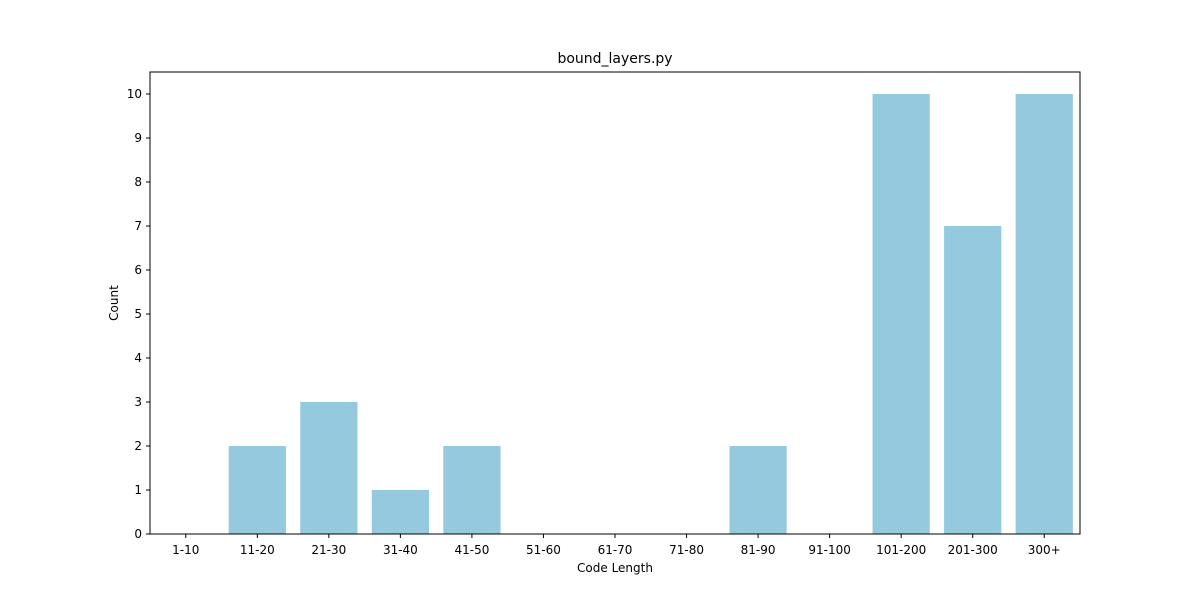 Image resolution: width=1200 pixels, height=604 pixels. I want to click on y-tick-label: 10, so click(134, 94).